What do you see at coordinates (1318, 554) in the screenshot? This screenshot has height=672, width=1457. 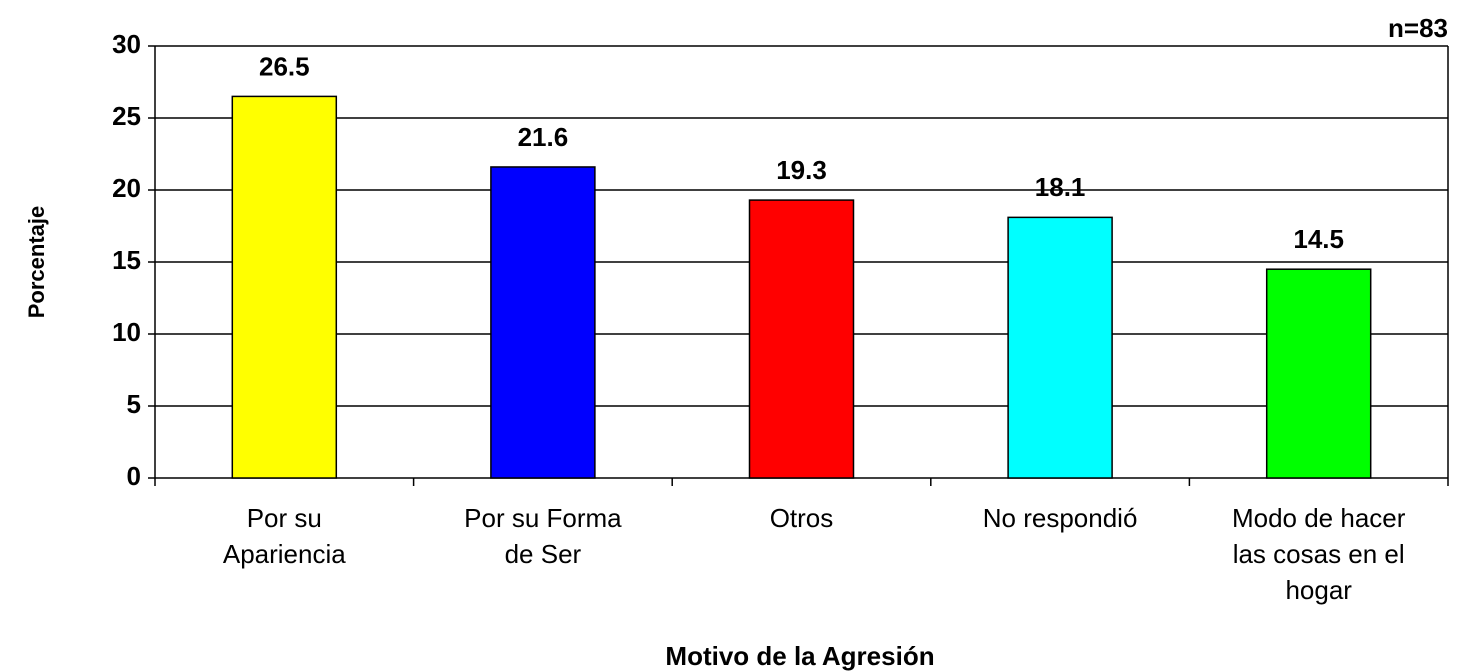 I see `x-tick-label: Modo de hacer las cosas en el hogar` at bounding box center [1318, 554].